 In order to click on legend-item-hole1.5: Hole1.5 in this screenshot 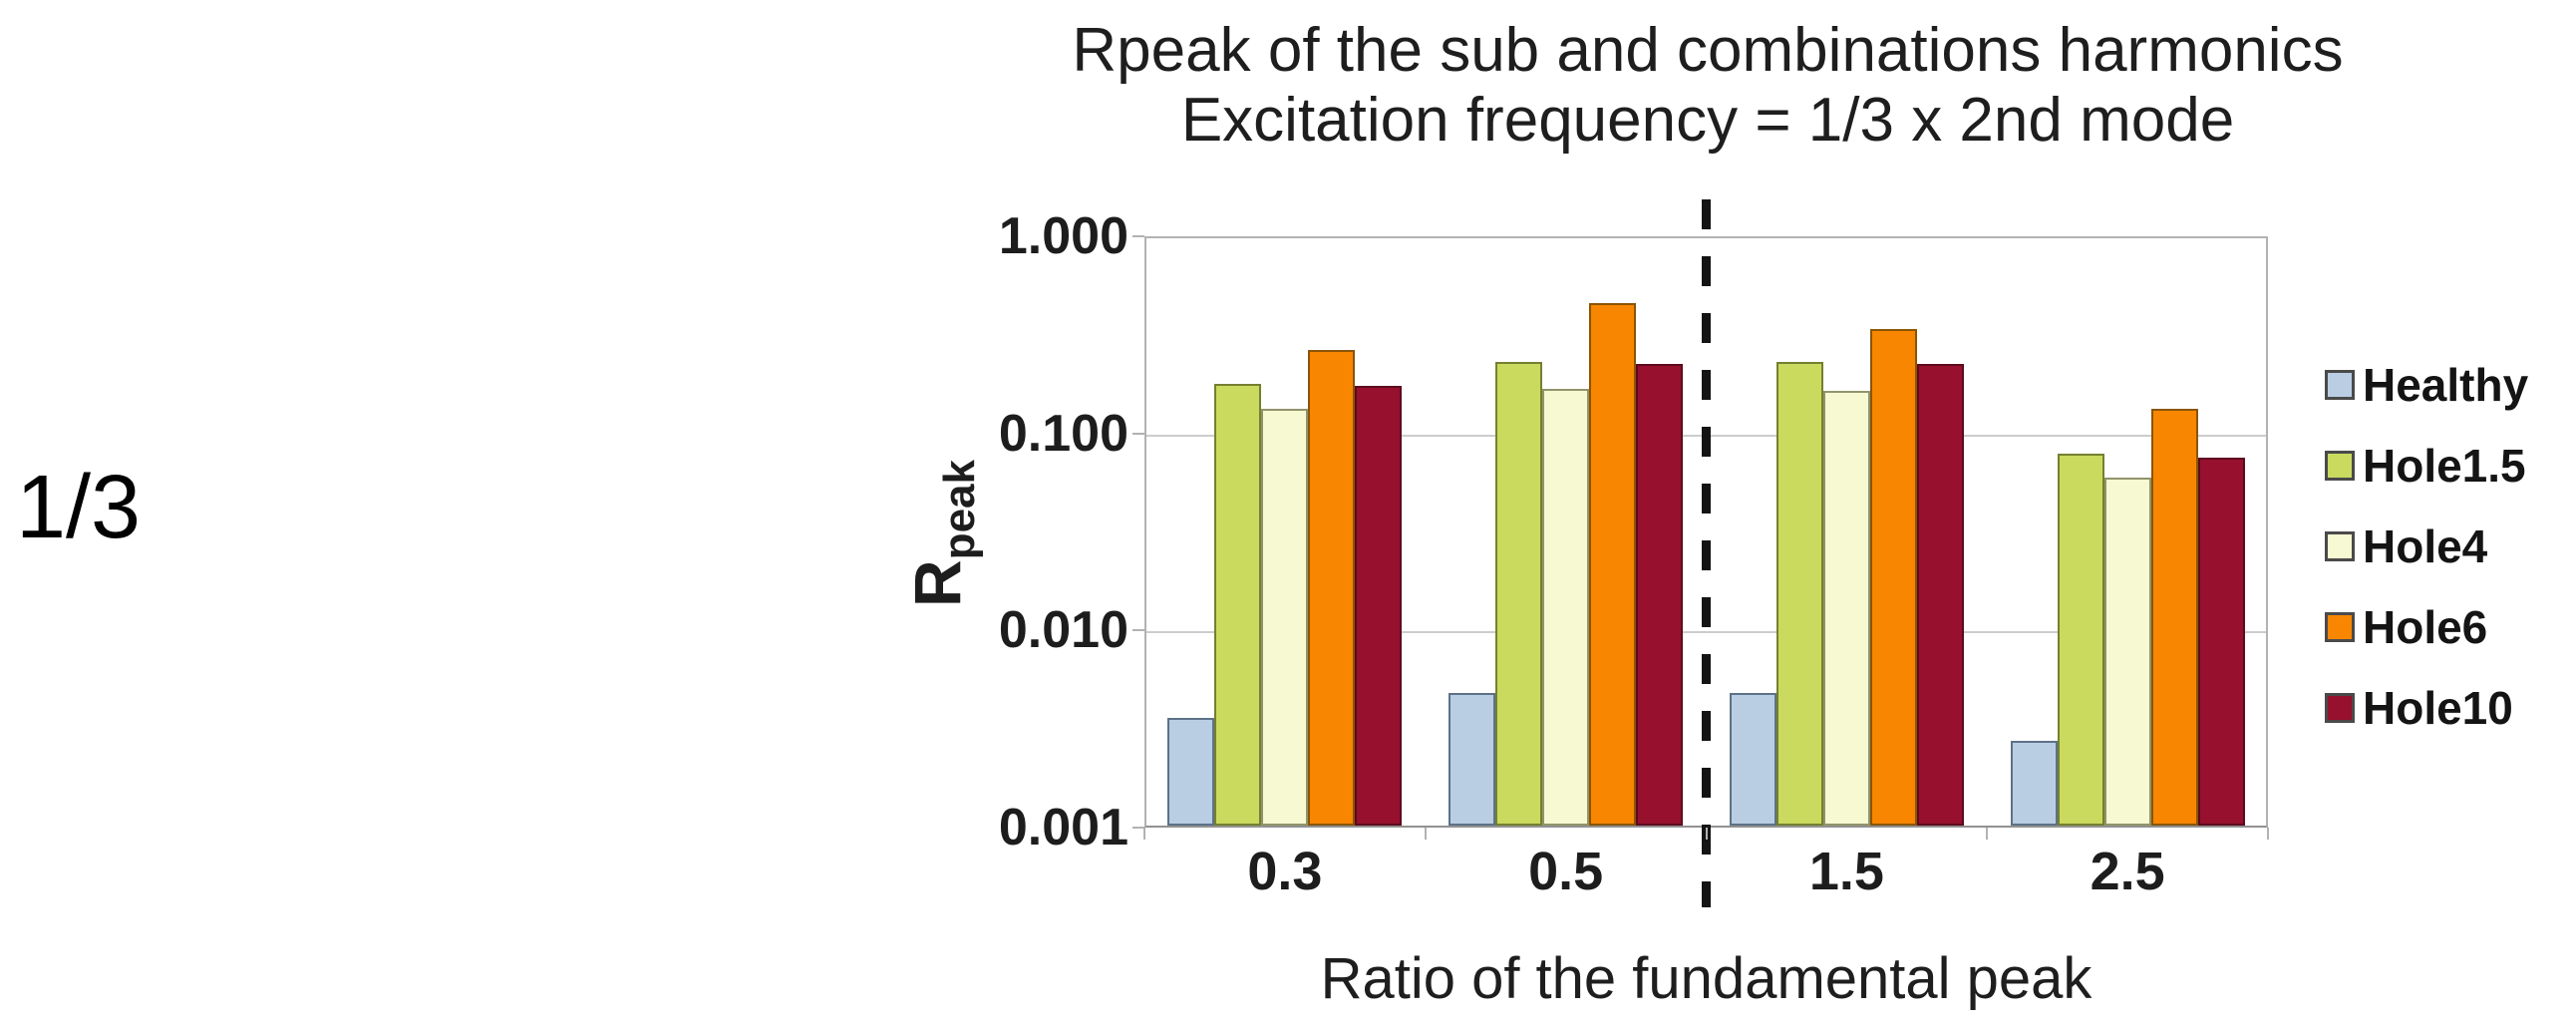, I will do `click(2426, 466)`.